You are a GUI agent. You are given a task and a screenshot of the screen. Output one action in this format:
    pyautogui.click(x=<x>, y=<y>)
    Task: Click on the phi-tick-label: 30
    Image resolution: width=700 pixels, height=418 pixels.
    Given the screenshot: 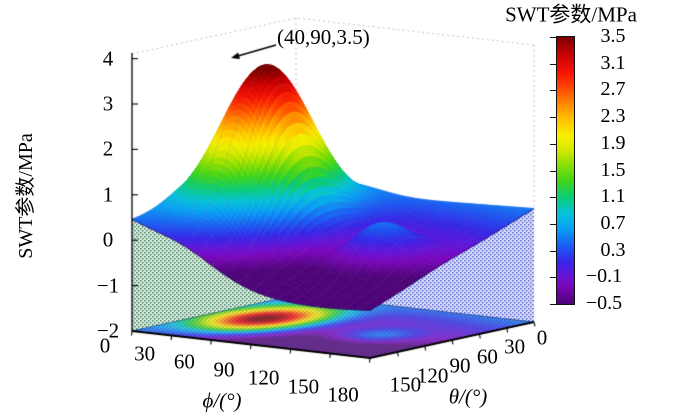 What is the action you would take?
    pyautogui.click(x=145, y=353)
    